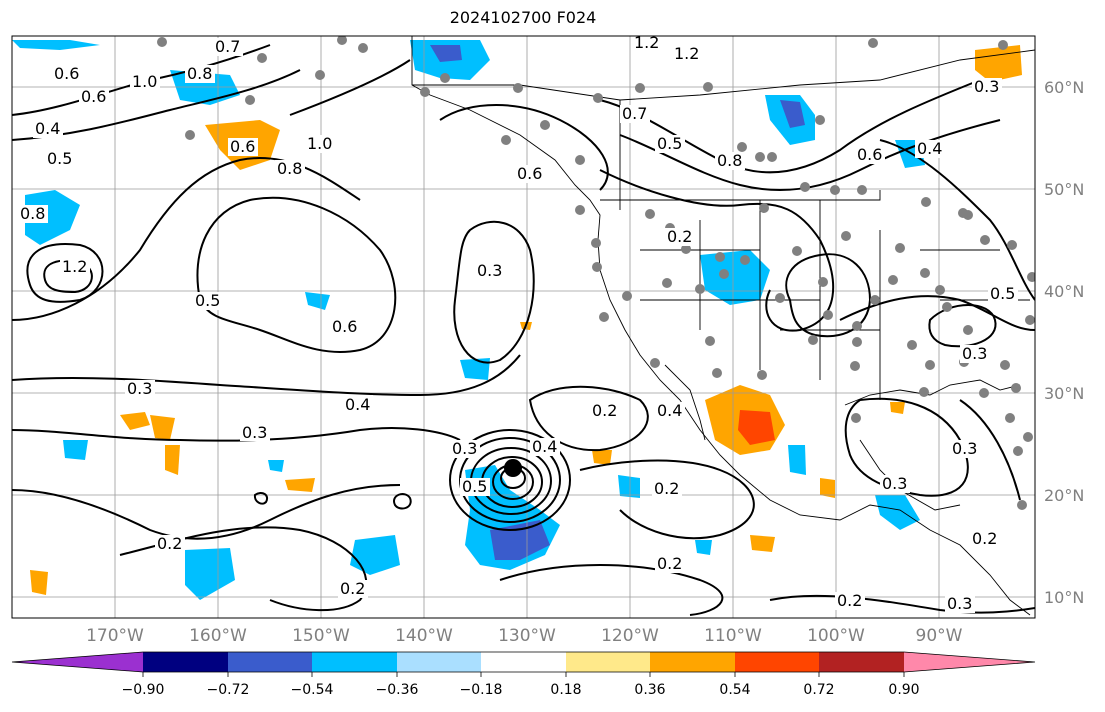 The width and height of the screenshot is (1105, 712). I want to click on lon-label: 120°W, so click(630, 636).